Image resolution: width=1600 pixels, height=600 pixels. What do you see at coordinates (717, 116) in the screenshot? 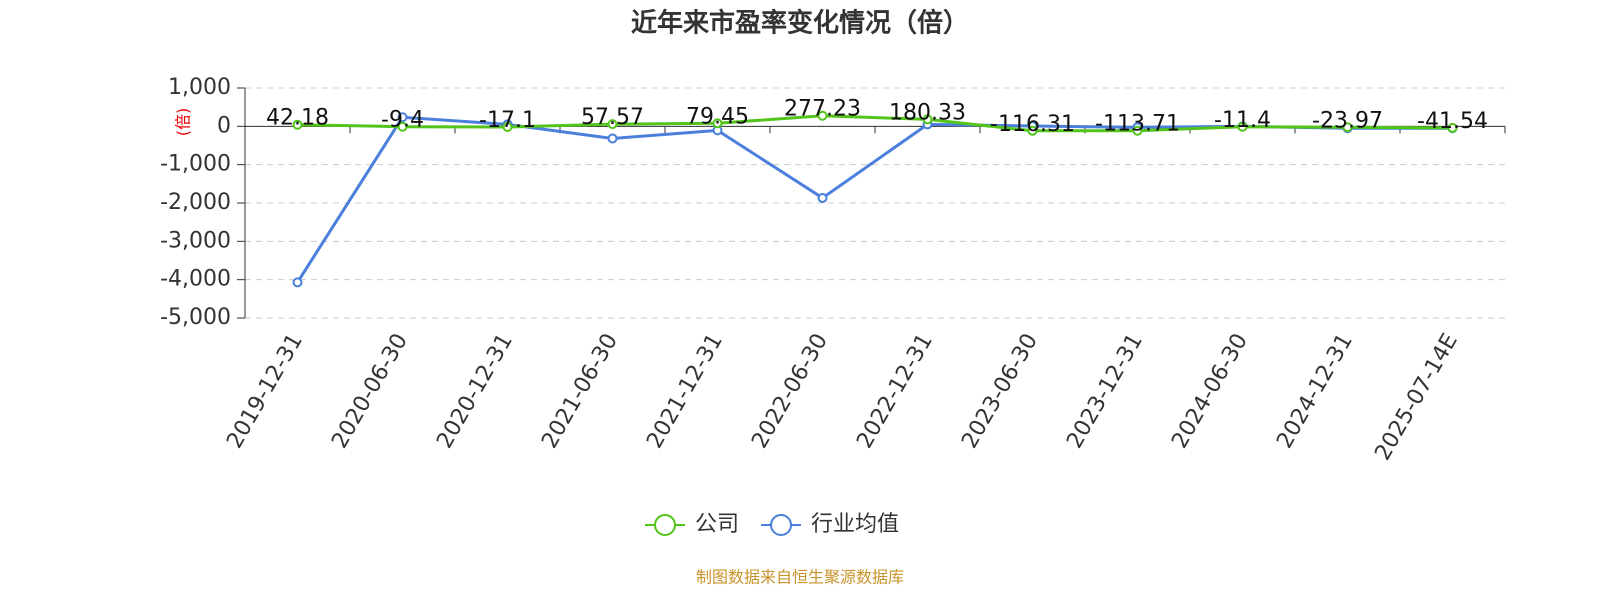
I see `data-label: 79.45` at bounding box center [717, 116].